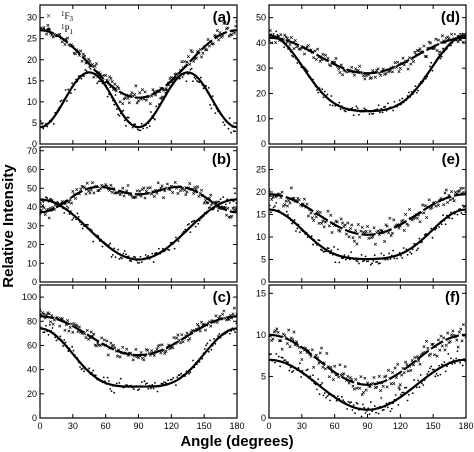  I want to click on y-tick-label: 10, so click(32, 102).